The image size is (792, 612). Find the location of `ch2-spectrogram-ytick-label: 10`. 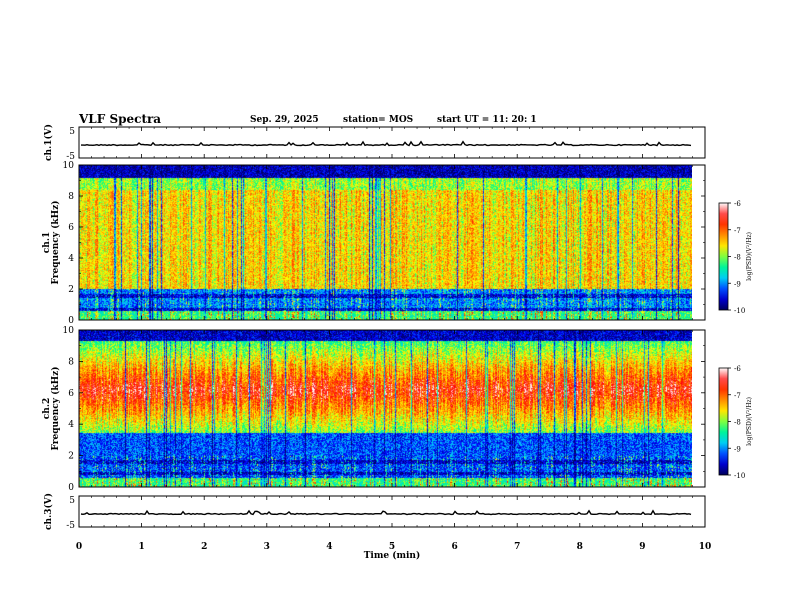

ch2-spectrogram-ytick-label: 10 is located at coordinates (69, 331).